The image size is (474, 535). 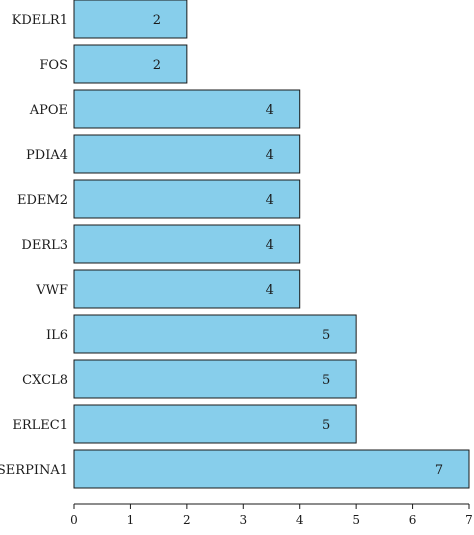 What do you see at coordinates (326, 380) in the screenshot?
I see `value-label-cxcl8: 5` at bounding box center [326, 380].